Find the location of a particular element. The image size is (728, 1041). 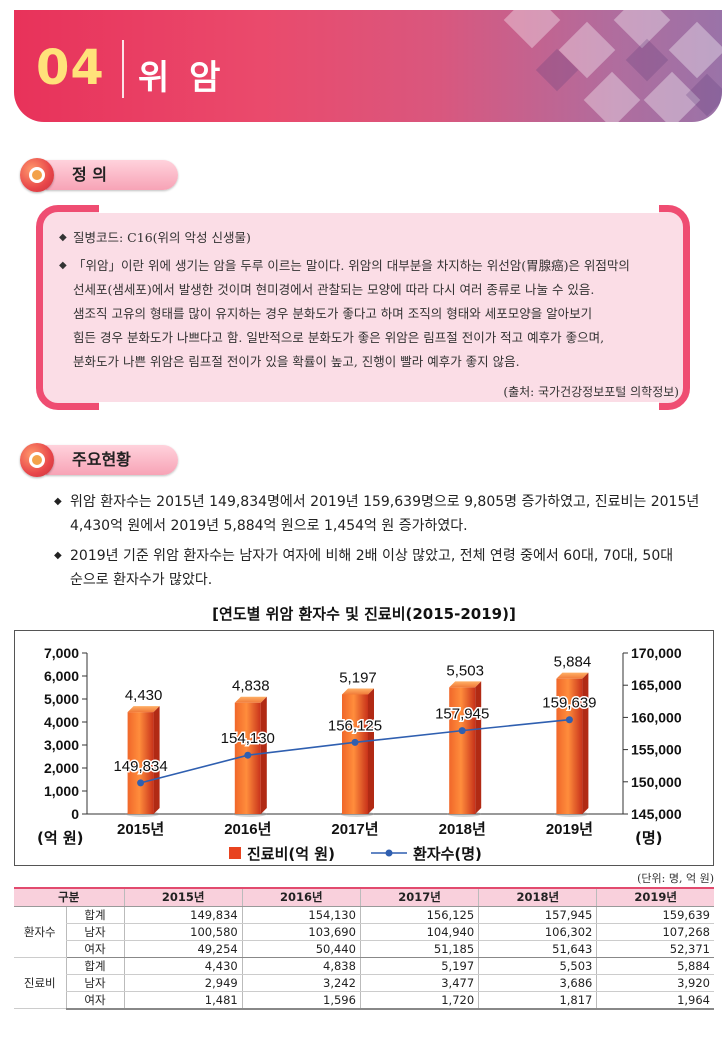

left-tick-label: 0 is located at coordinates (75, 814).